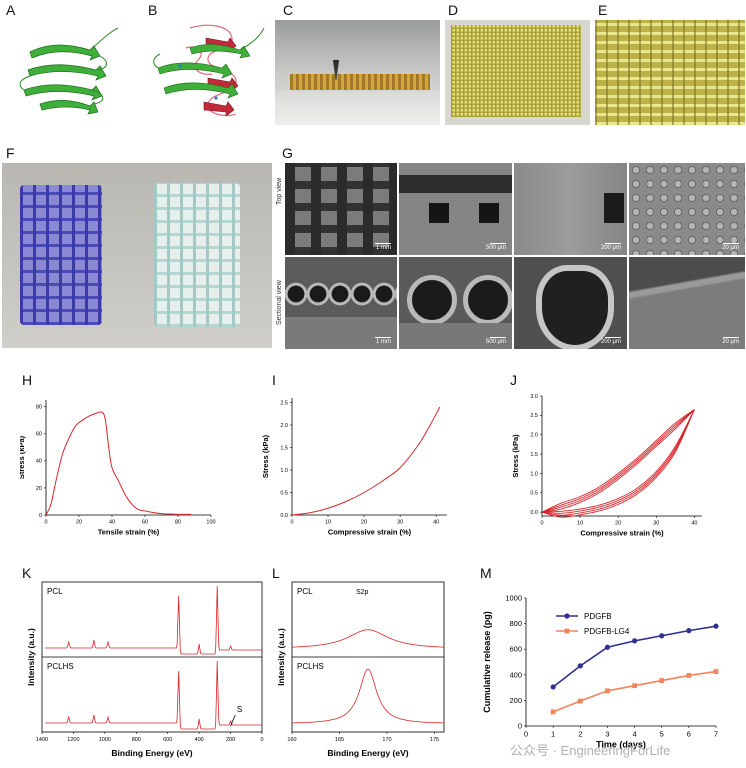  I want to click on stained-scaffolds-photo, so click(137, 255).